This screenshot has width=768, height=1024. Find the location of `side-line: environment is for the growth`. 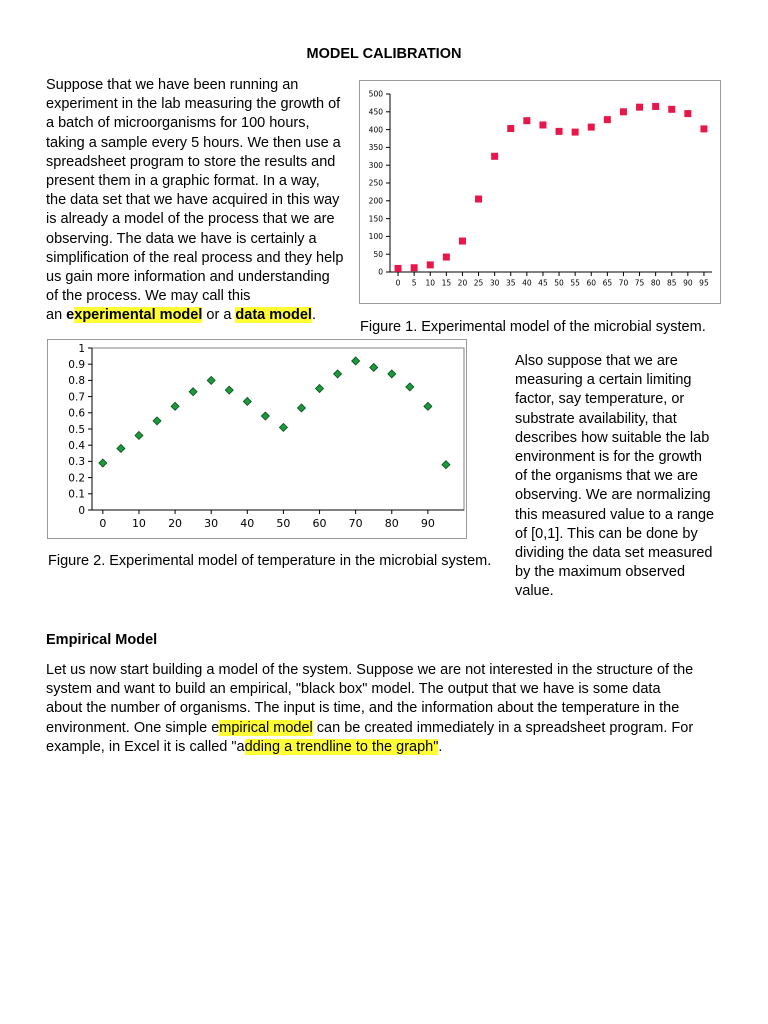

side-line: environment is for the growth is located at coordinates (608, 457).